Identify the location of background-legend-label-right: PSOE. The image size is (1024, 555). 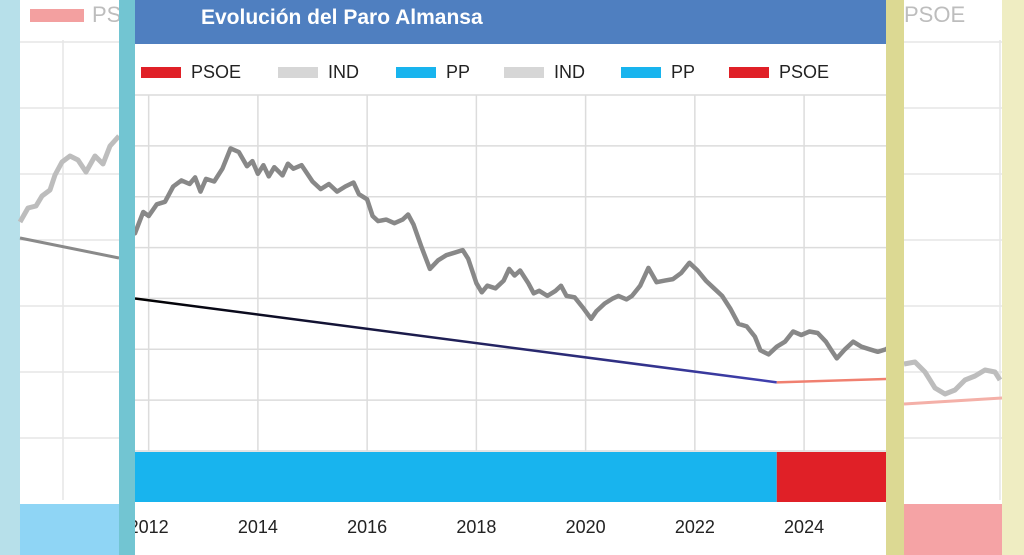
(935, 14).